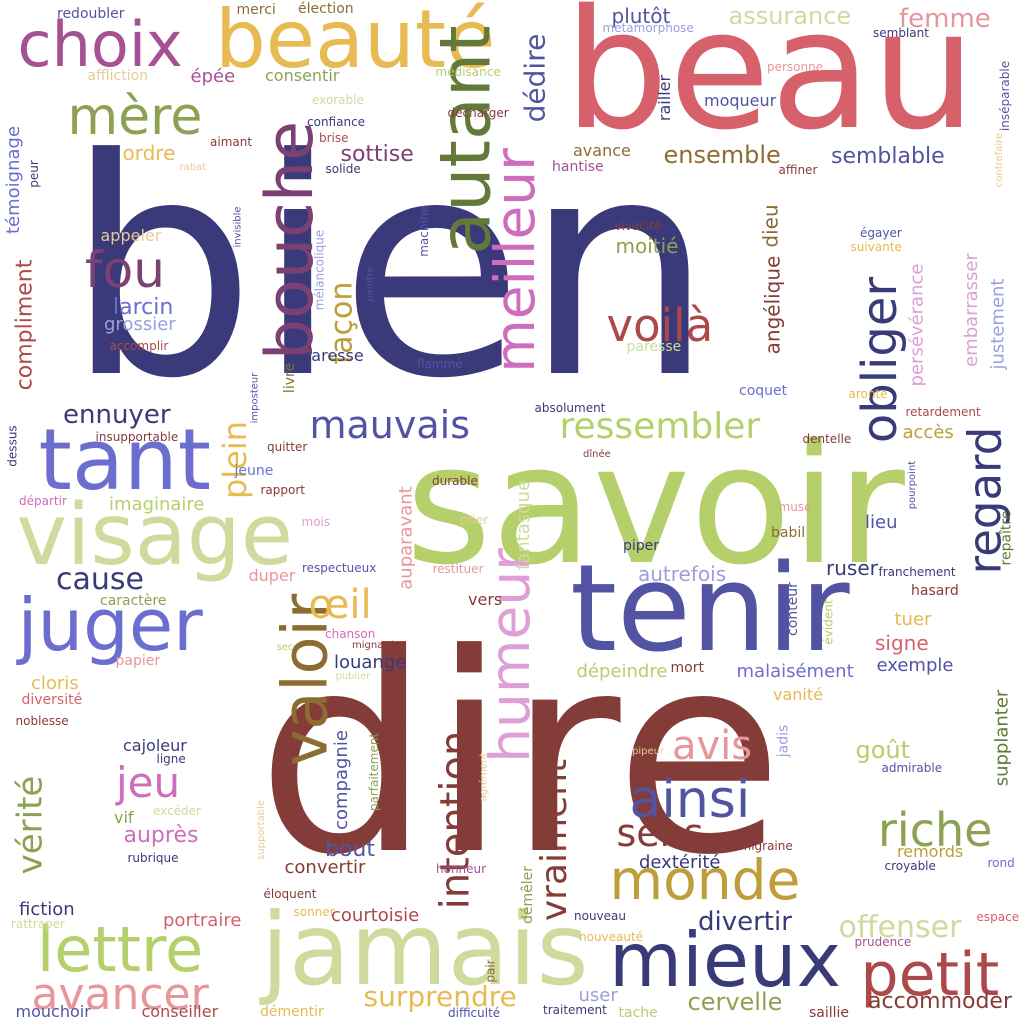  What do you see at coordinates (131, 235) in the screenshot?
I see `word-cloud-word: appeler` at bounding box center [131, 235].